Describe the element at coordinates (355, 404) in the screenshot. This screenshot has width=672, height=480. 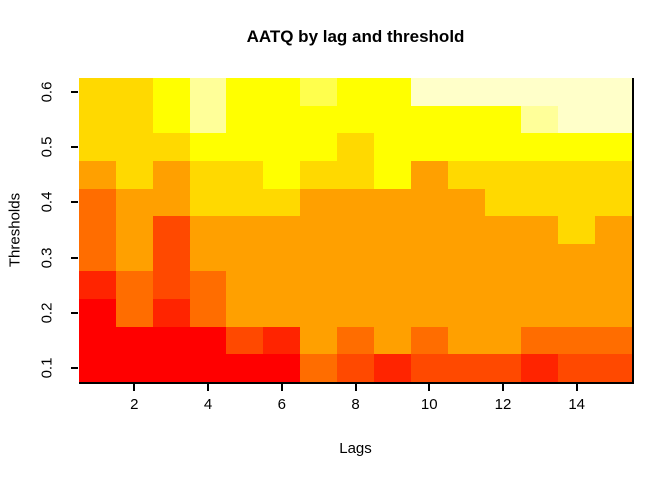
I see `x-tick-label: 8` at that location.